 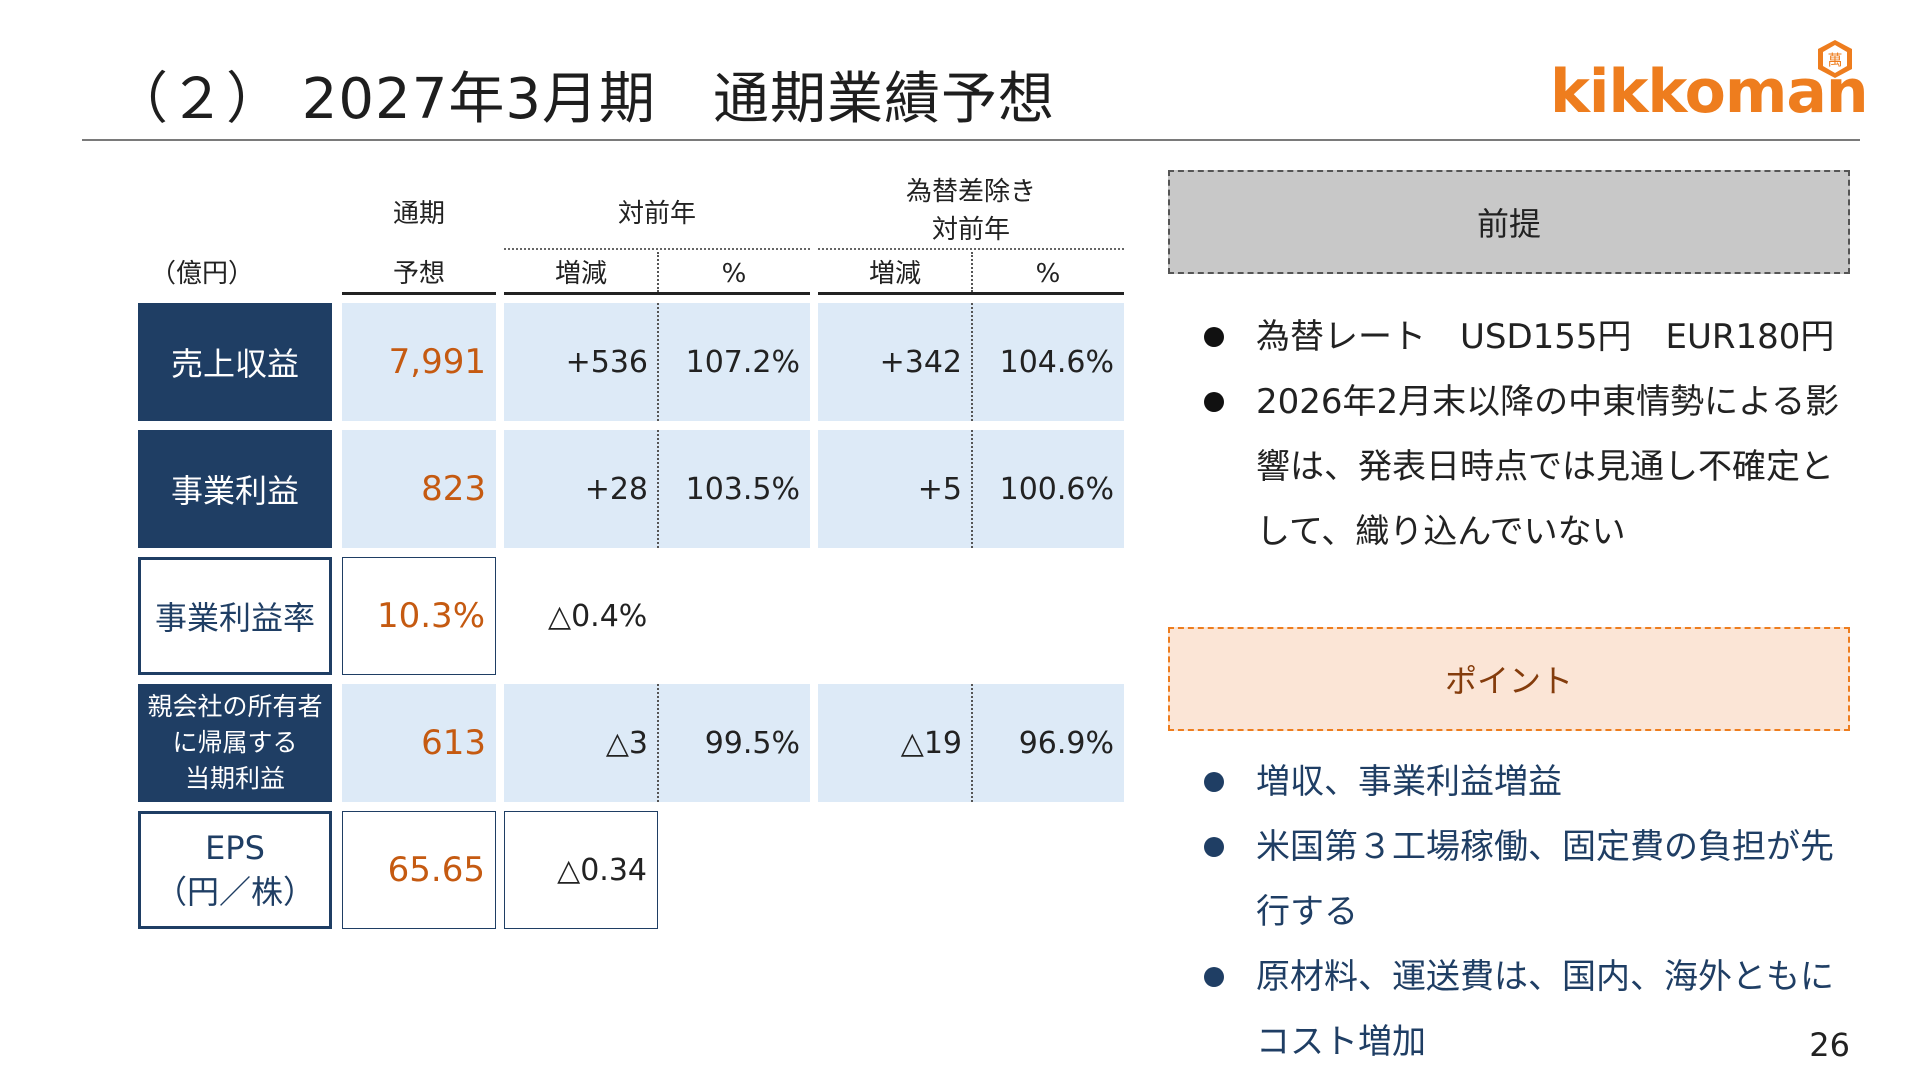 What do you see at coordinates (970, 192) in the screenshot?
I see `header-fx-line1: 為替差除き` at bounding box center [970, 192].